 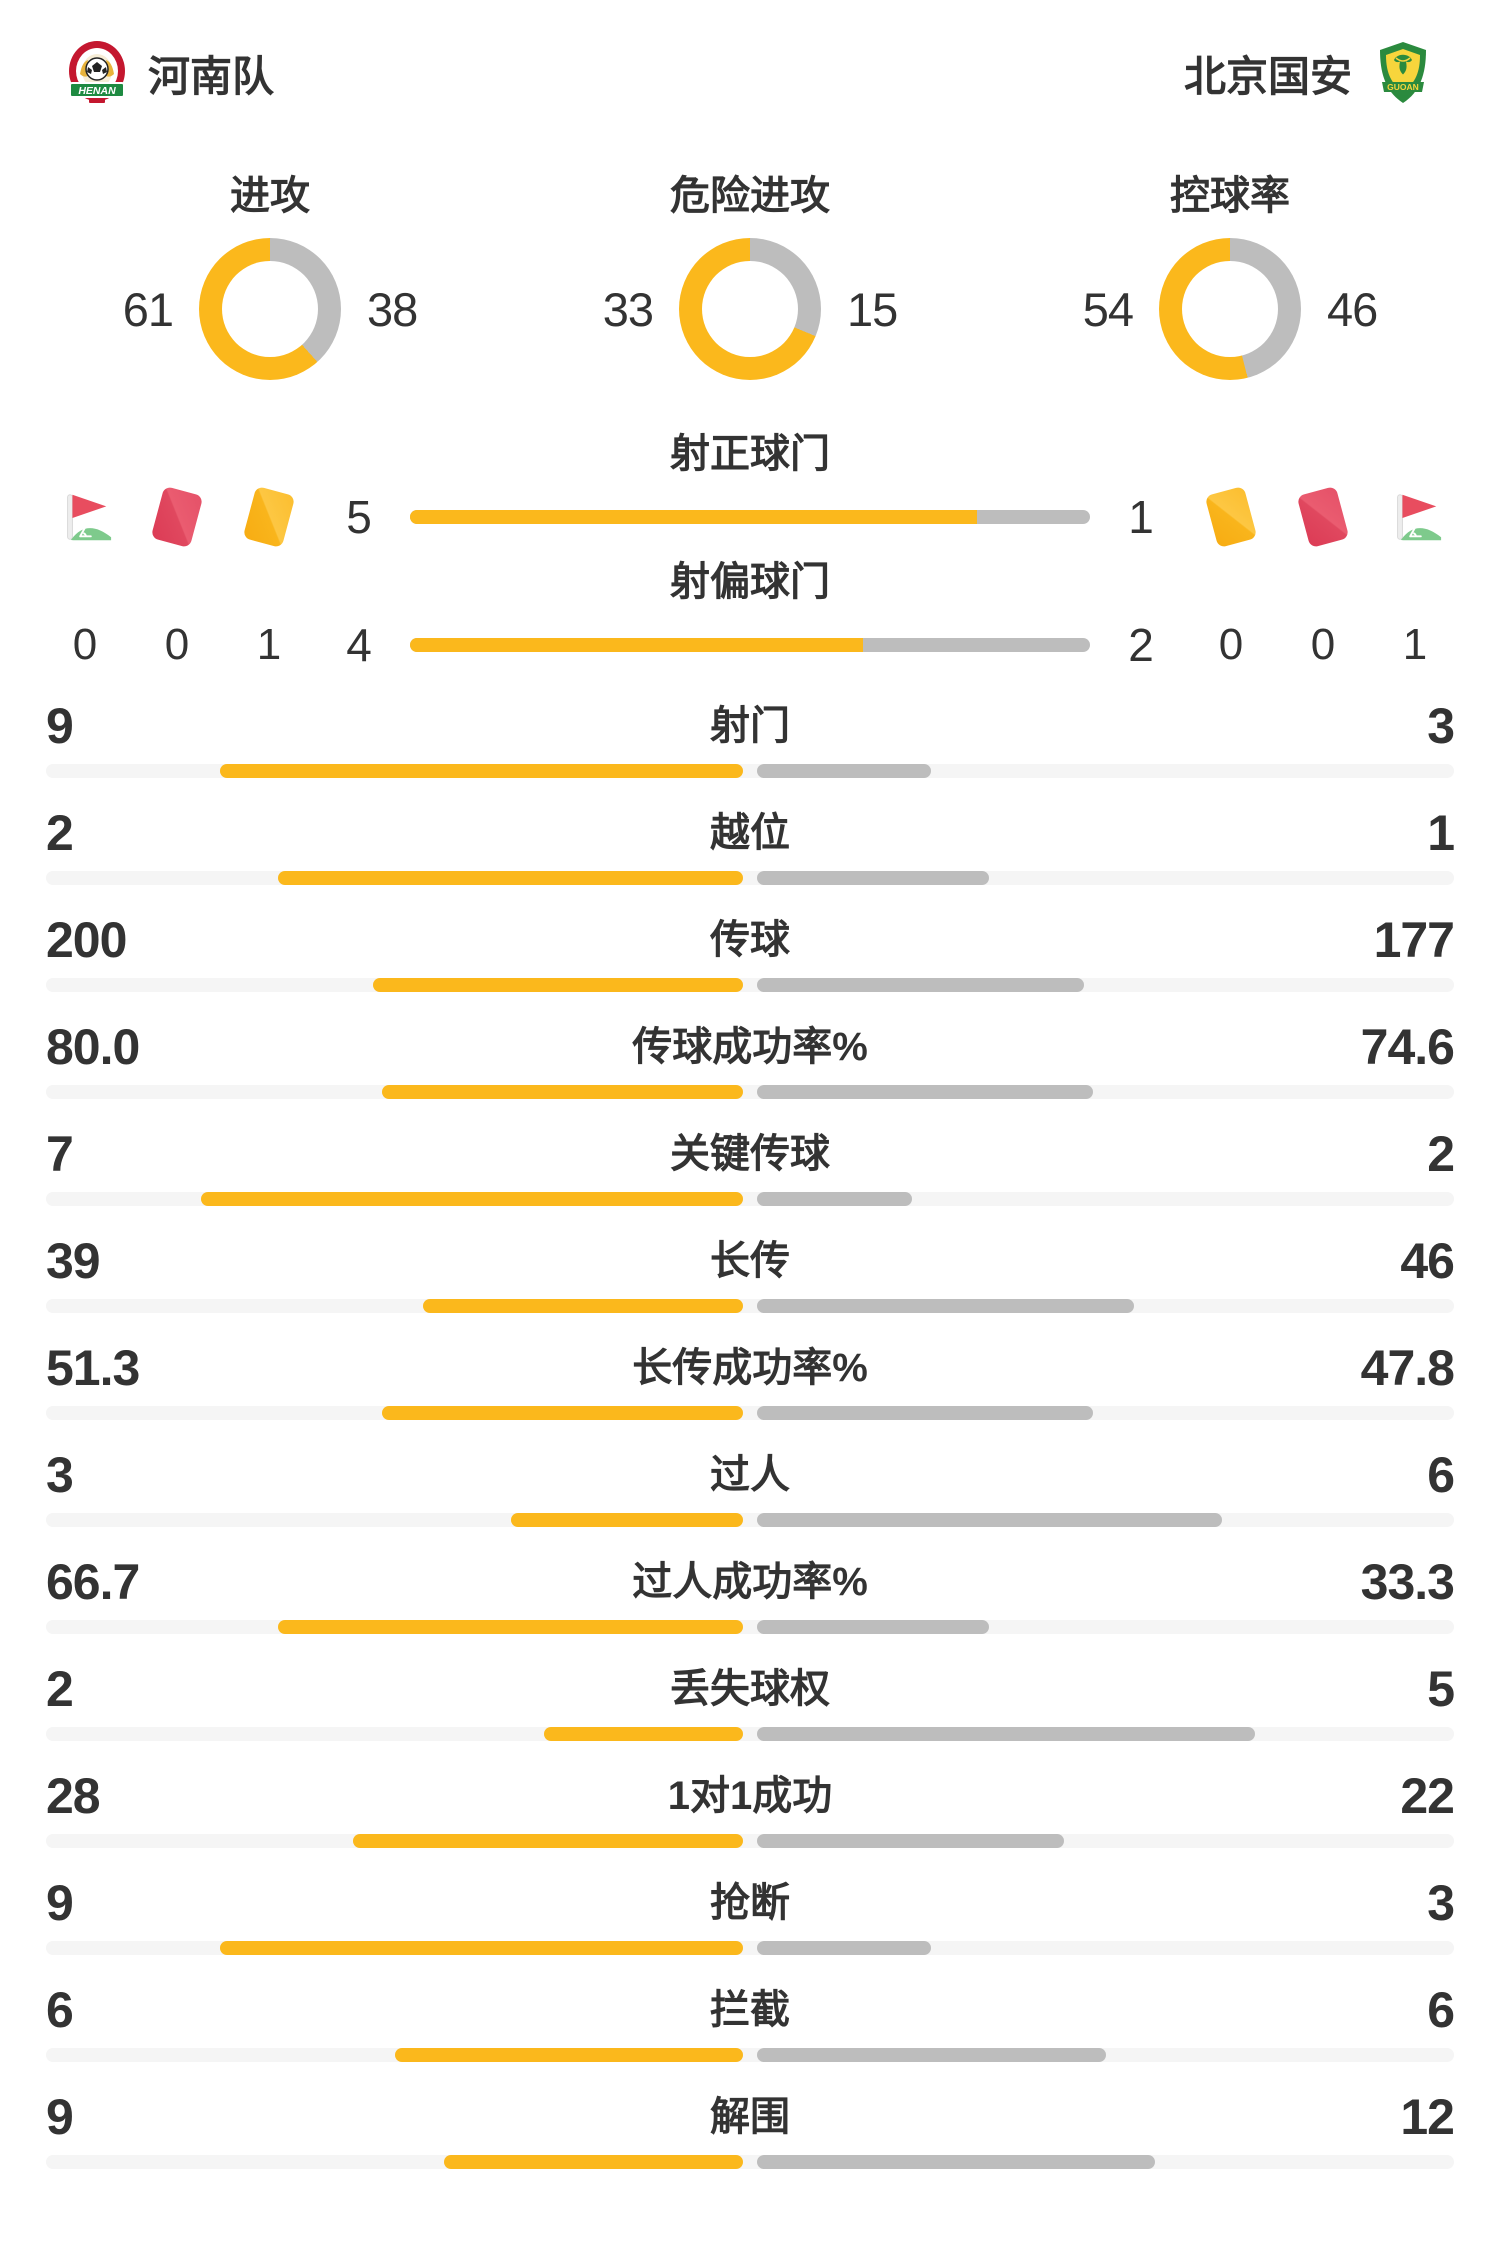 I want to click on stat-row: 66.7 过人成功率% 33.3, so click(x=750, y=1595).